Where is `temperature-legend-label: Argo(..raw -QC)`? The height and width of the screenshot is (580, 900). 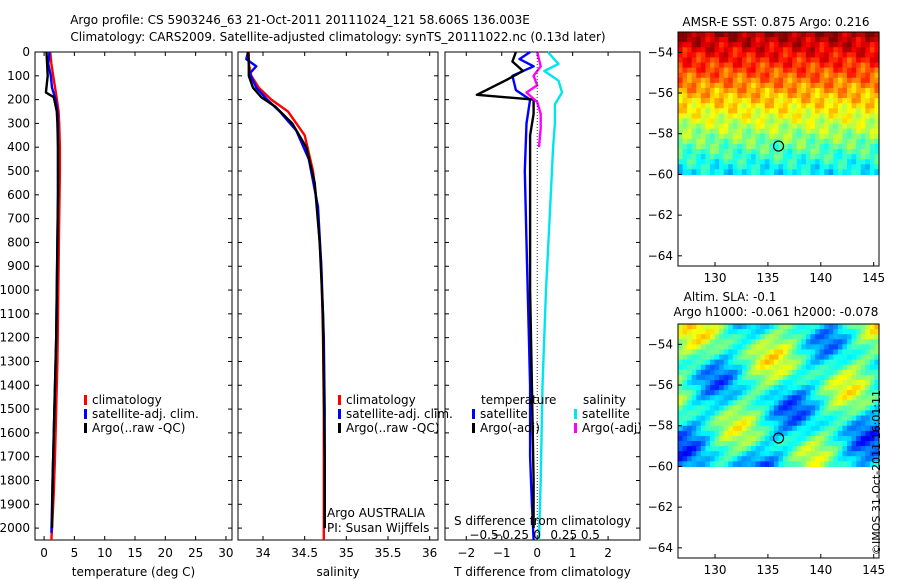
temperature-legend-label: Argo(..raw -QC) is located at coordinates (138, 428).